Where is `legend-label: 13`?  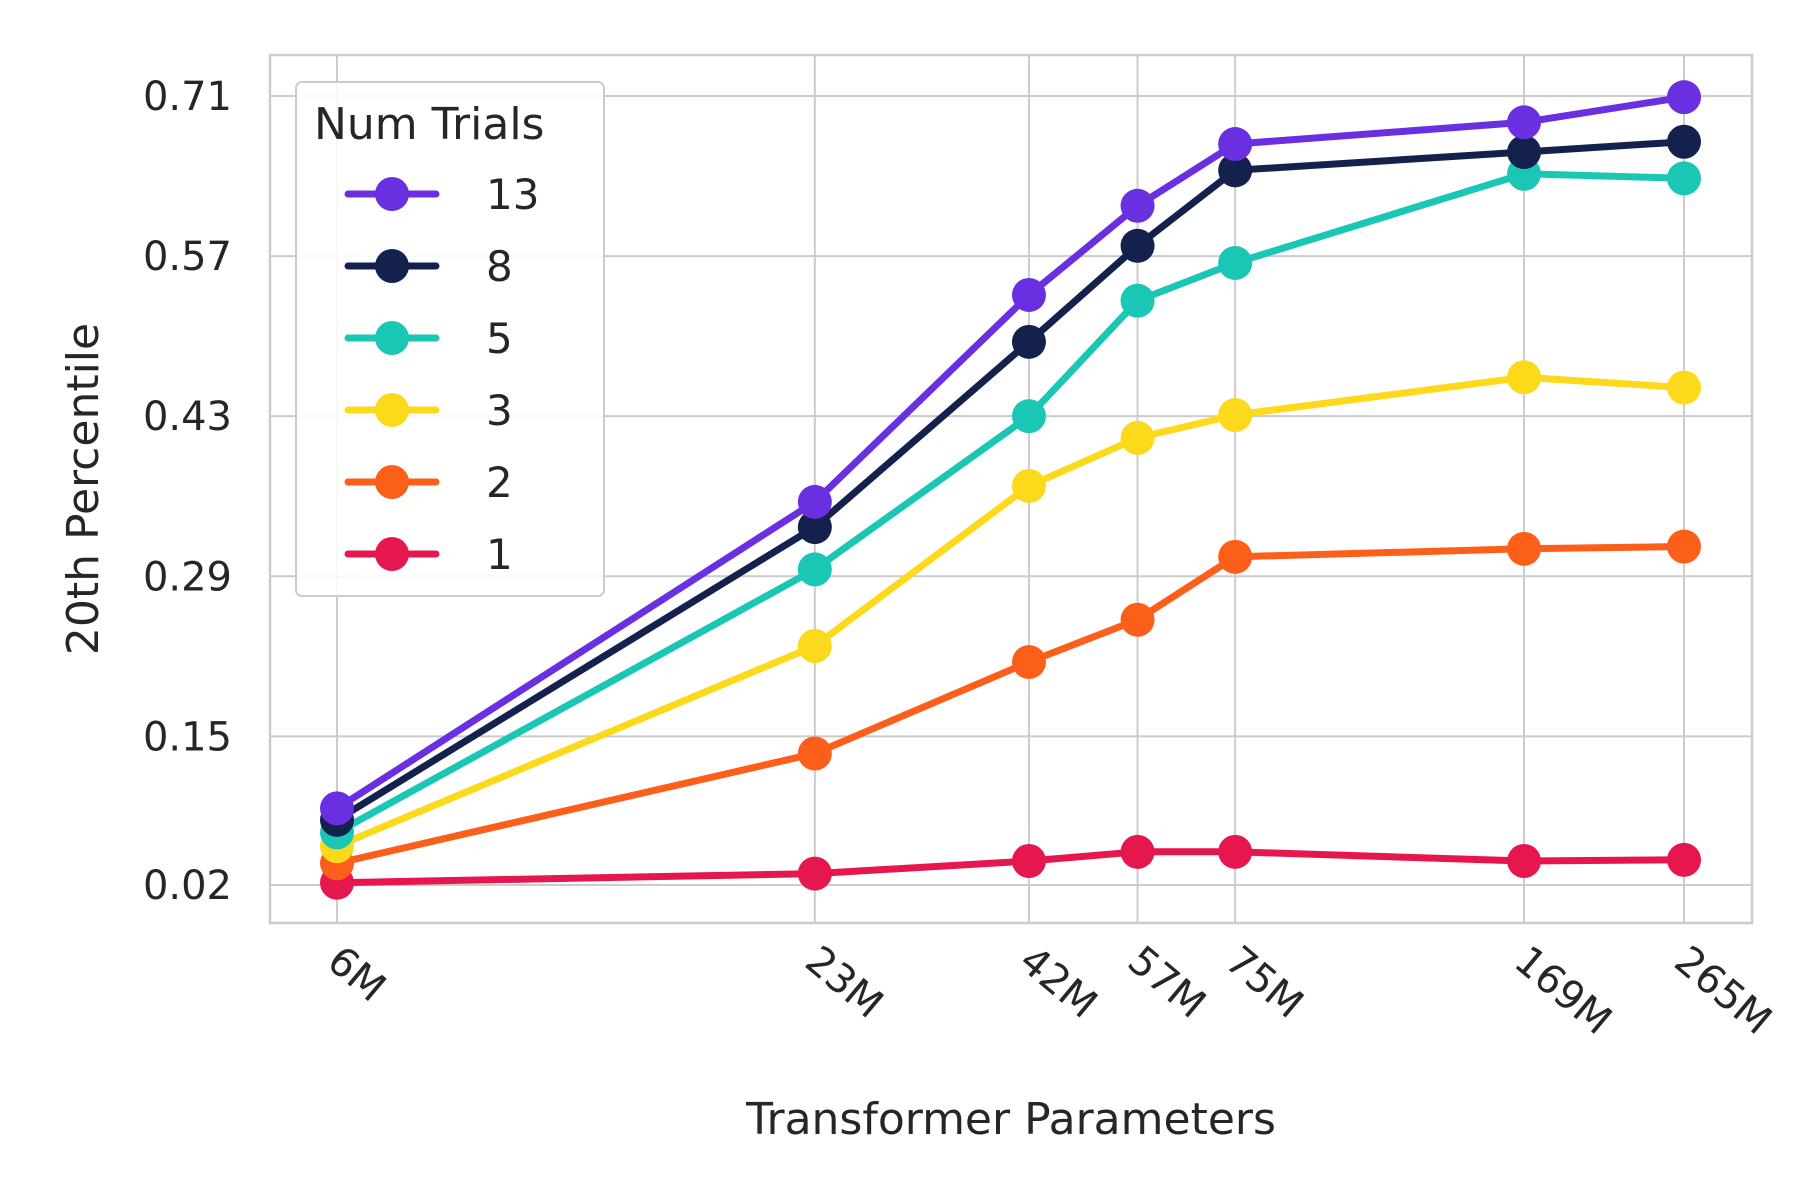
legend-label: 13 is located at coordinates (512, 194).